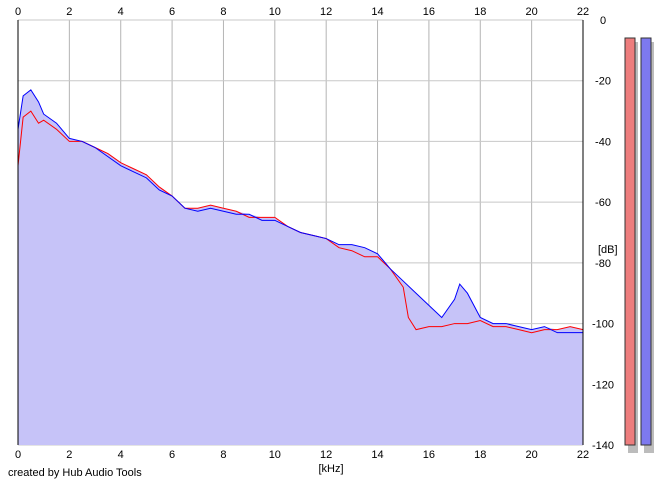 Image resolution: width=665 pixels, height=486 pixels. What do you see at coordinates (69, 12) in the screenshot?
I see `x-tick-label-top: 2` at bounding box center [69, 12].